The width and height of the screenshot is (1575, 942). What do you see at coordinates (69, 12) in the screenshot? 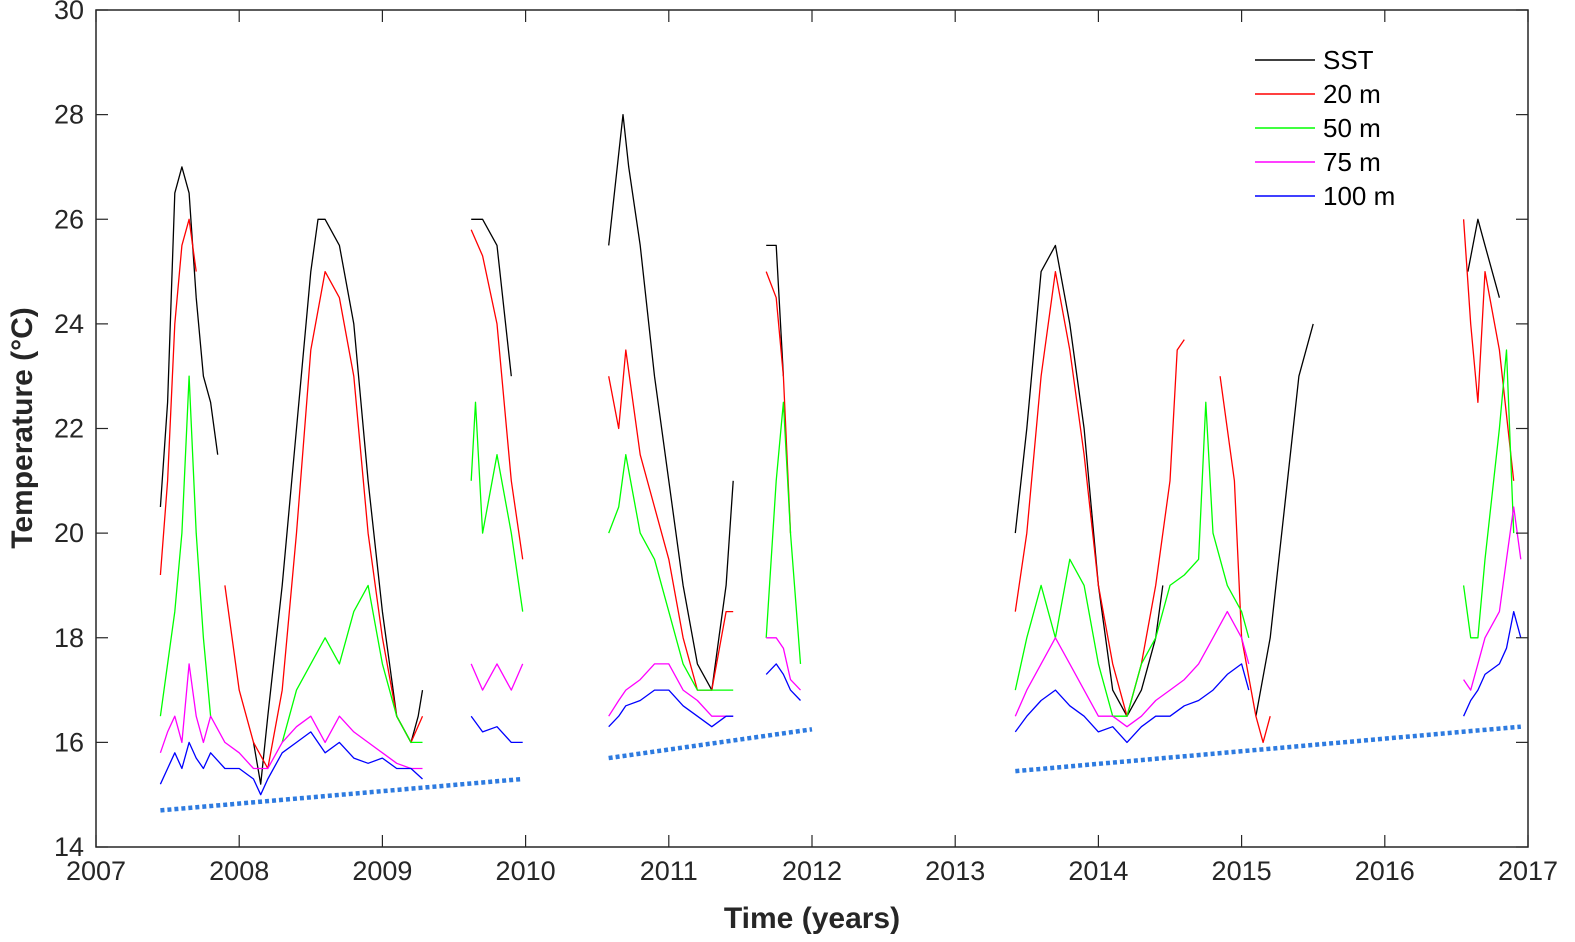
I see `y-tick-label: 30` at bounding box center [69, 12].